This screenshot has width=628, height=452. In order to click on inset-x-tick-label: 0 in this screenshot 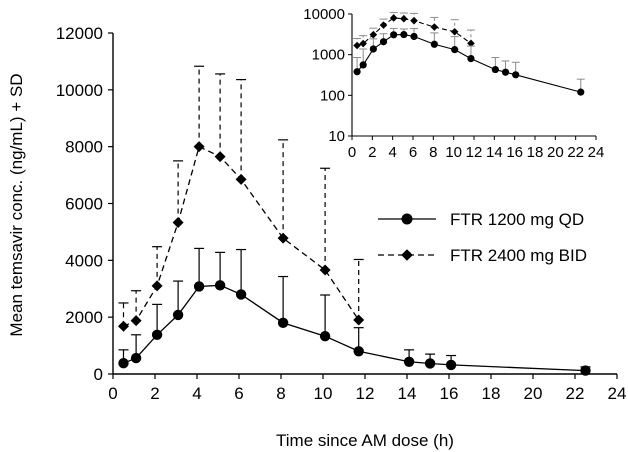, I will do `click(352, 152)`.